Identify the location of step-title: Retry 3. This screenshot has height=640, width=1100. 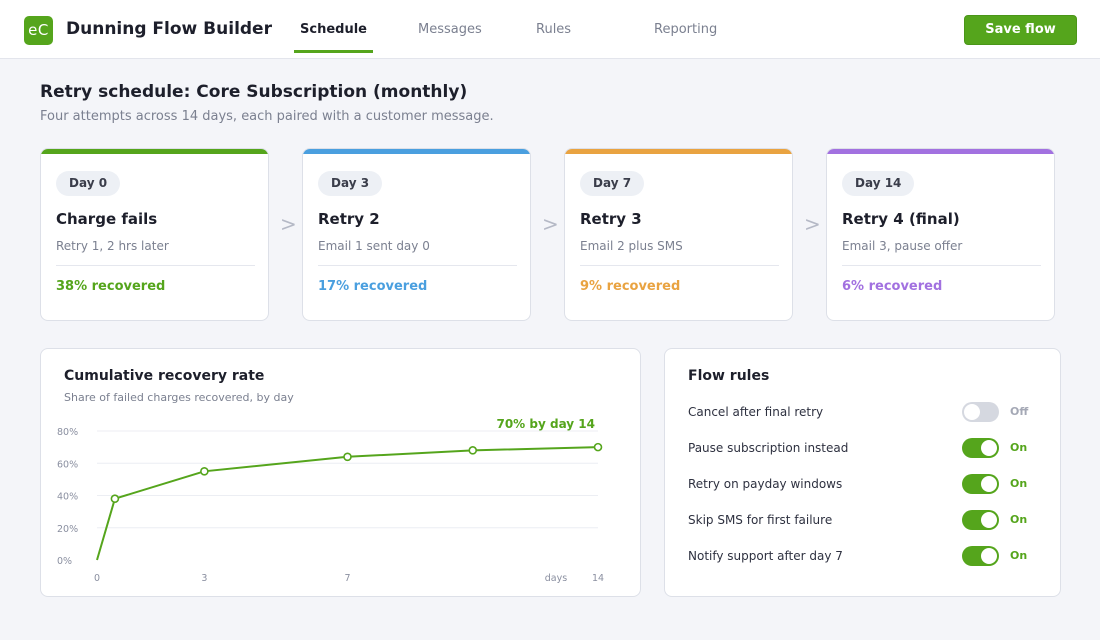
(611, 219).